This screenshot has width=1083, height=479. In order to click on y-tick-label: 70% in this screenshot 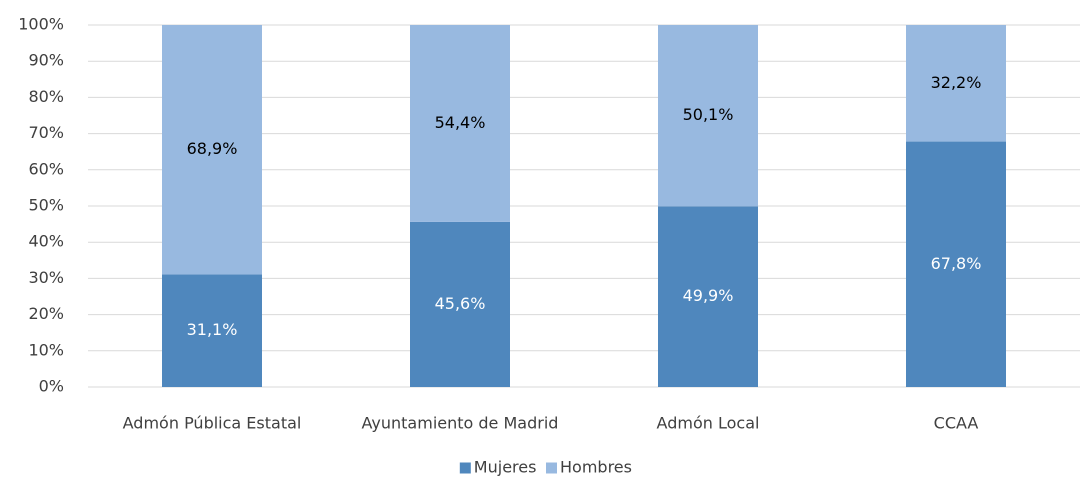, I will do `click(46, 132)`.